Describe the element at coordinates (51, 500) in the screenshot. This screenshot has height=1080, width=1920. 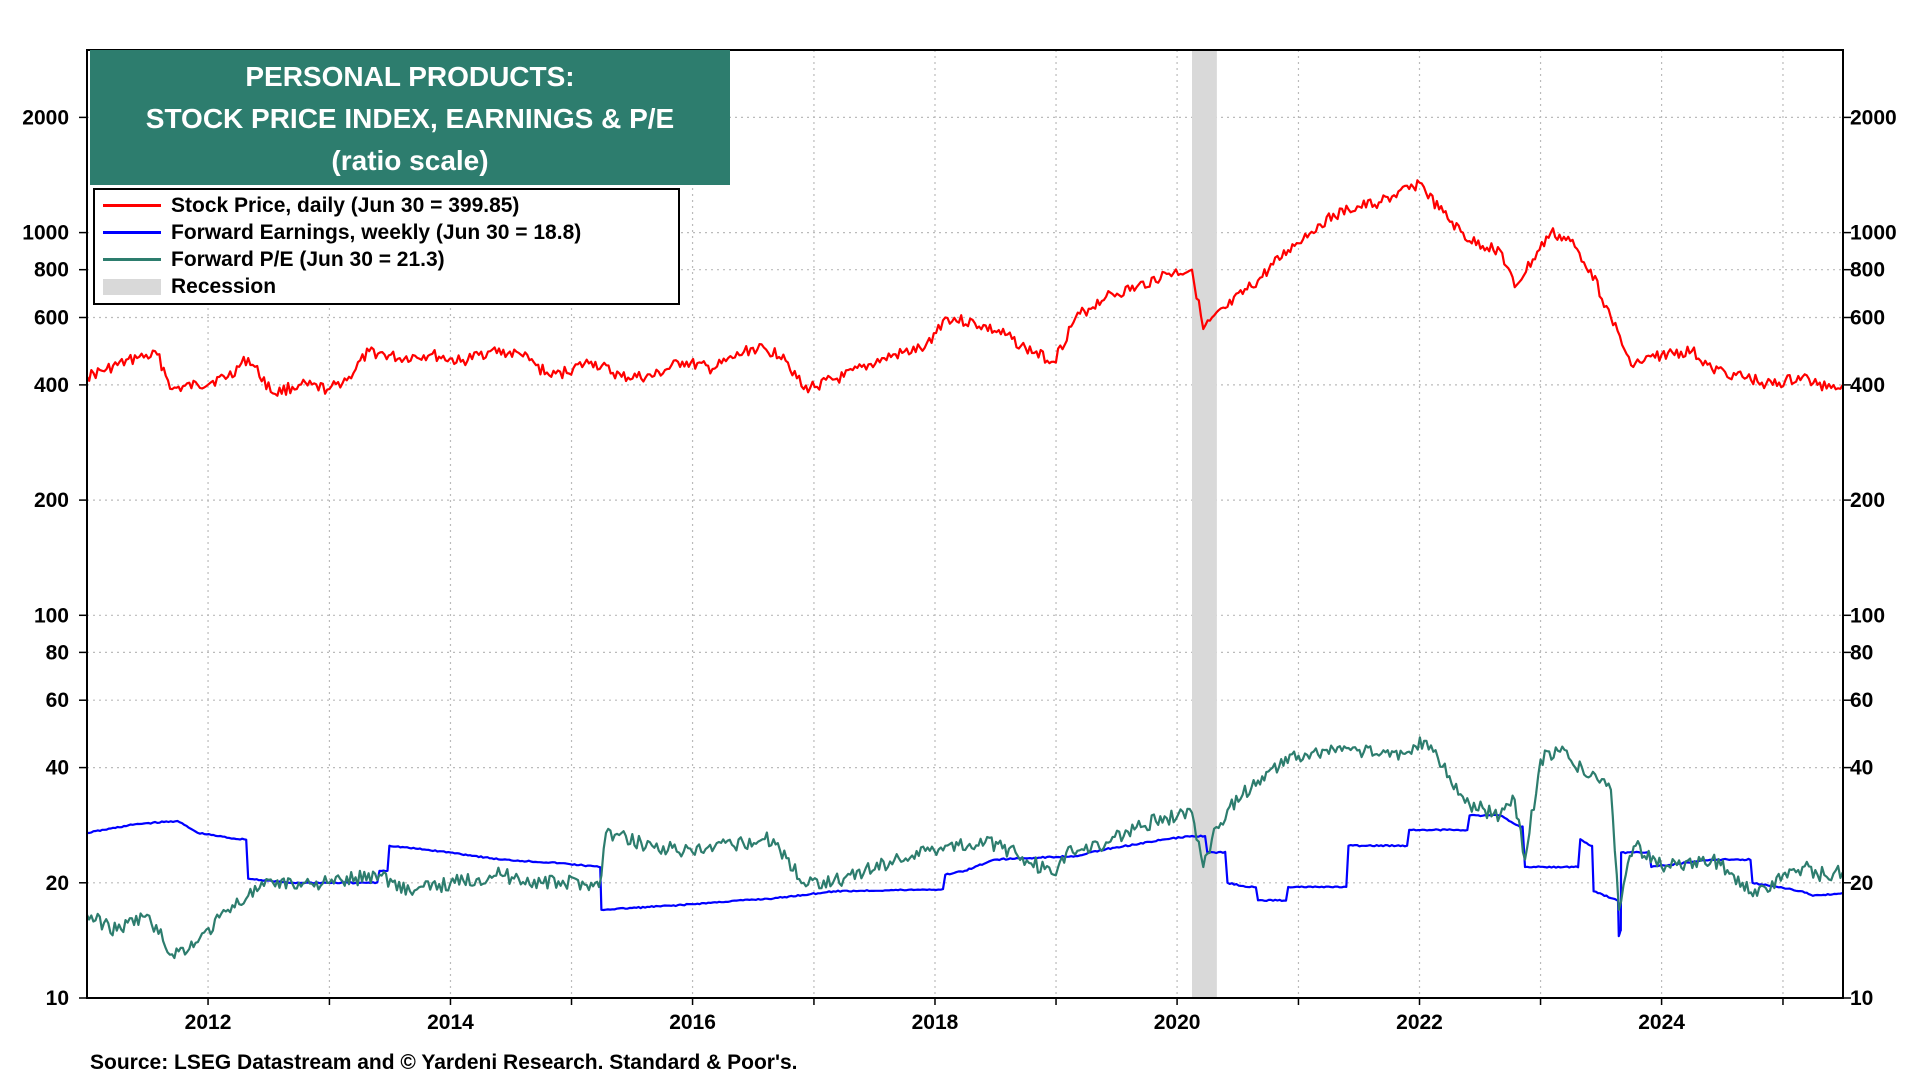
I see `y-tick-label-left: 200` at that location.